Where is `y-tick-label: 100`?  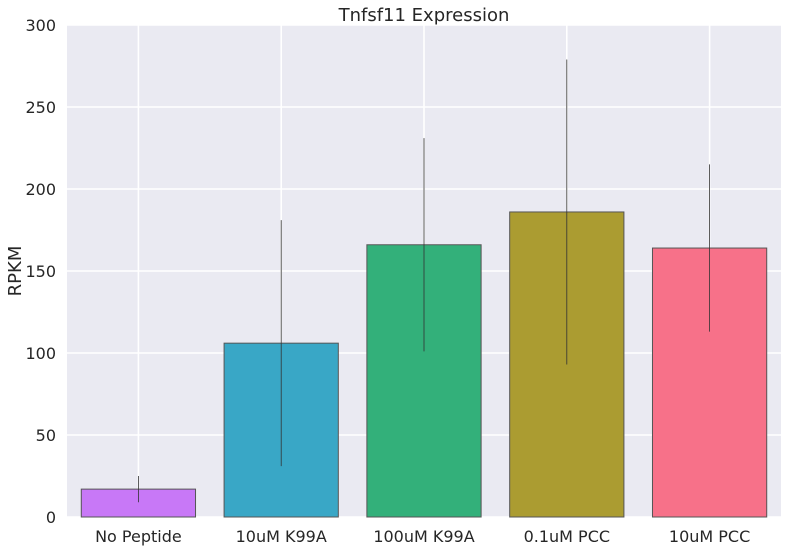 y-tick-label: 100 is located at coordinates (40, 353).